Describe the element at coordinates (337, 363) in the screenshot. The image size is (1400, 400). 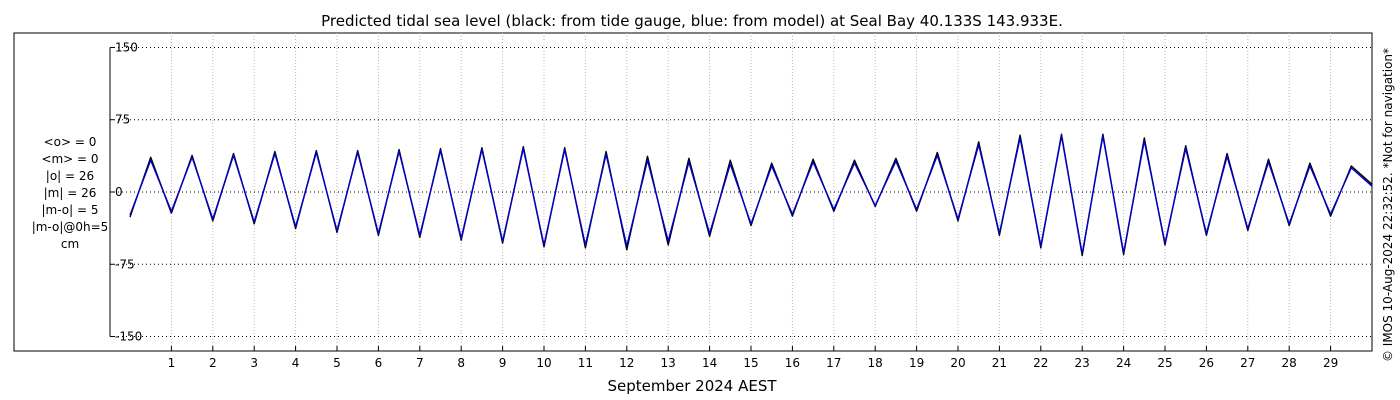
I see `x-tick-label: 5` at that location.